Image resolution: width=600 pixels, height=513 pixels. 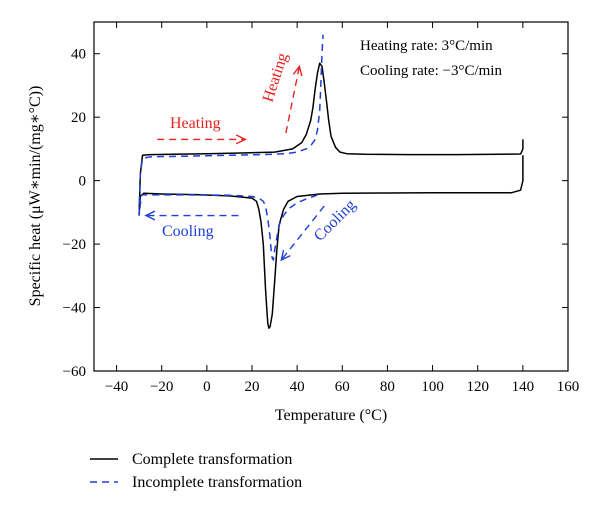 I want to click on x-tick-label: 140, so click(x=523, y=387).